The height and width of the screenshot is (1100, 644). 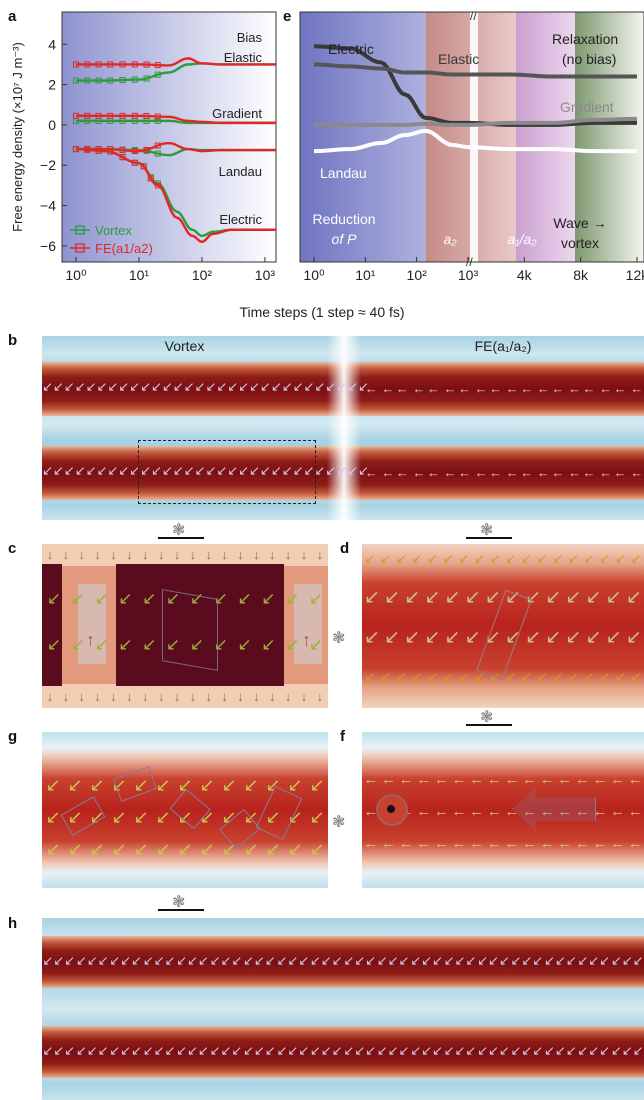 I want to click on annotation-elastic-a: Elastic, so click(x=243, y=57).